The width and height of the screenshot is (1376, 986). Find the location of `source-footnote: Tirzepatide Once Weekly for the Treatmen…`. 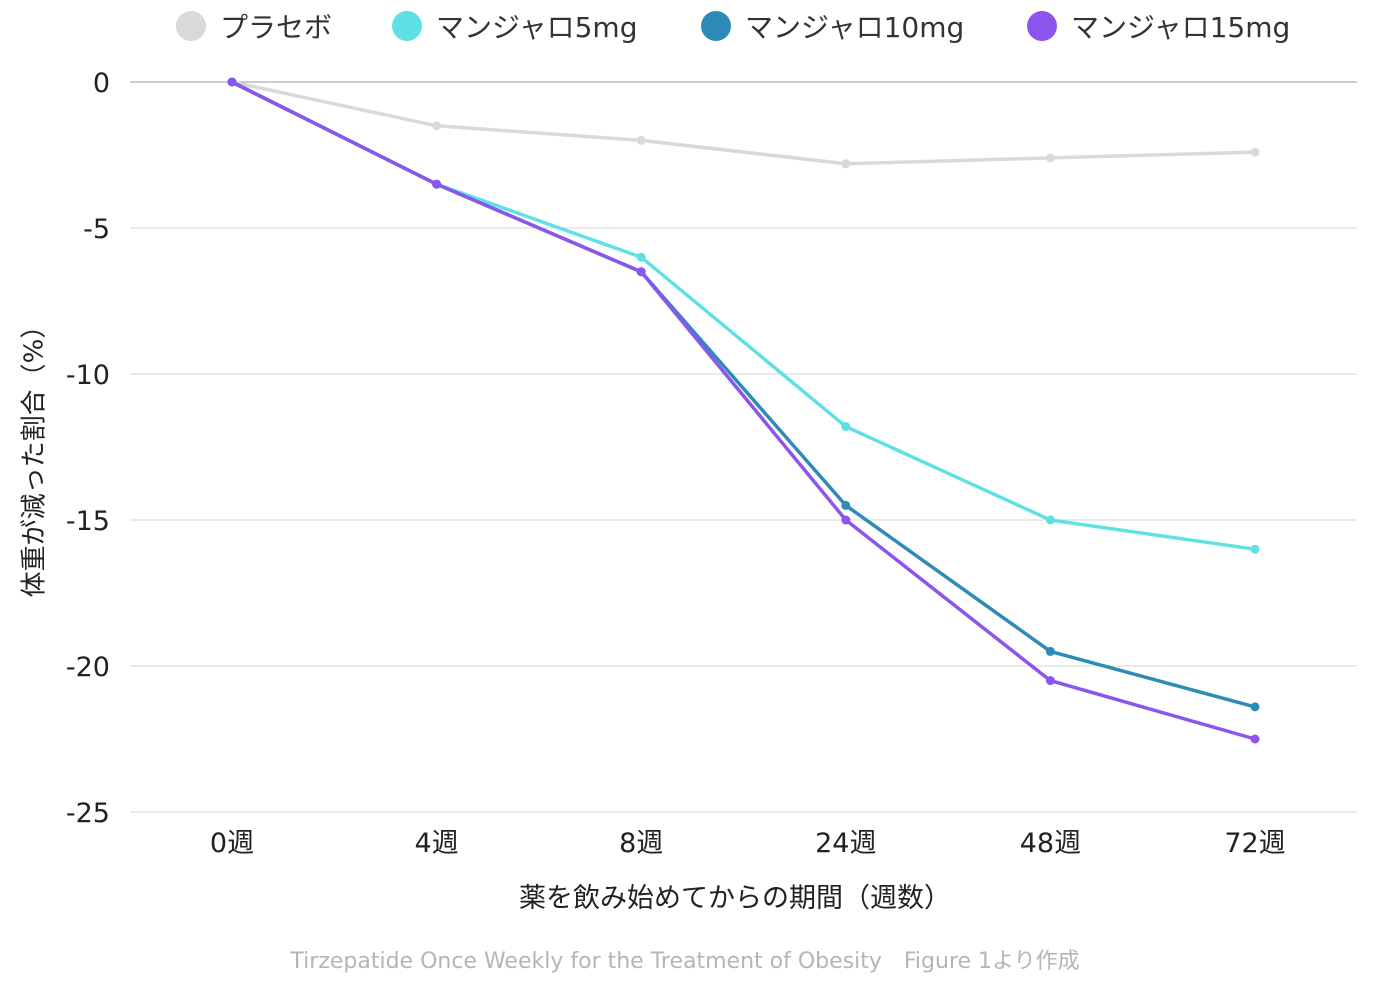

source-footnote: Tirzepatide Once Weekly for the Treatmen… is located at coordinates (685, 961).